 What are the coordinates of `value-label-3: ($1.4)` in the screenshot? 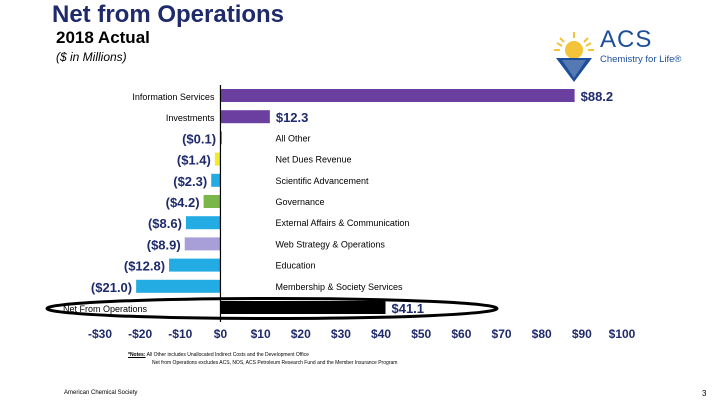 It's located at (194, 160).